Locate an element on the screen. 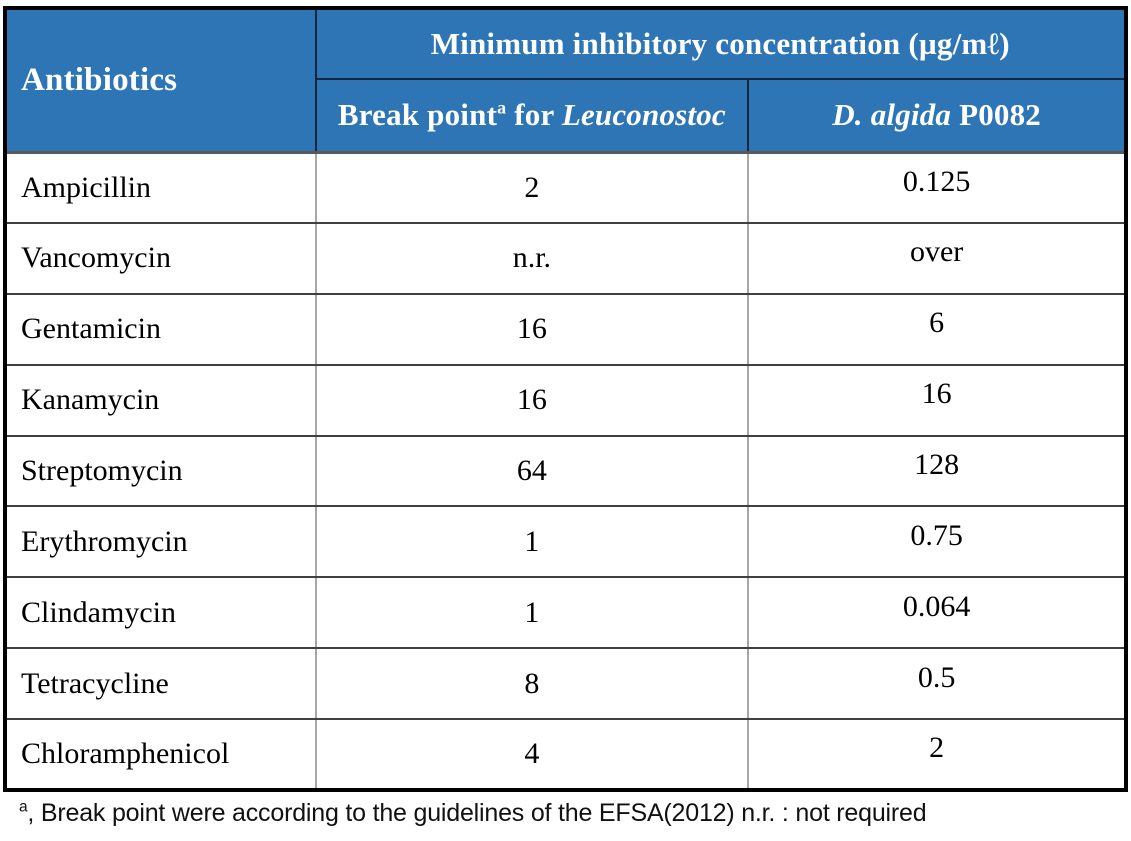 Image resolution: width=1131 pixels, height=841 pixels. strain-mic-value-cell: 16 is located at coordinates (937, 400).